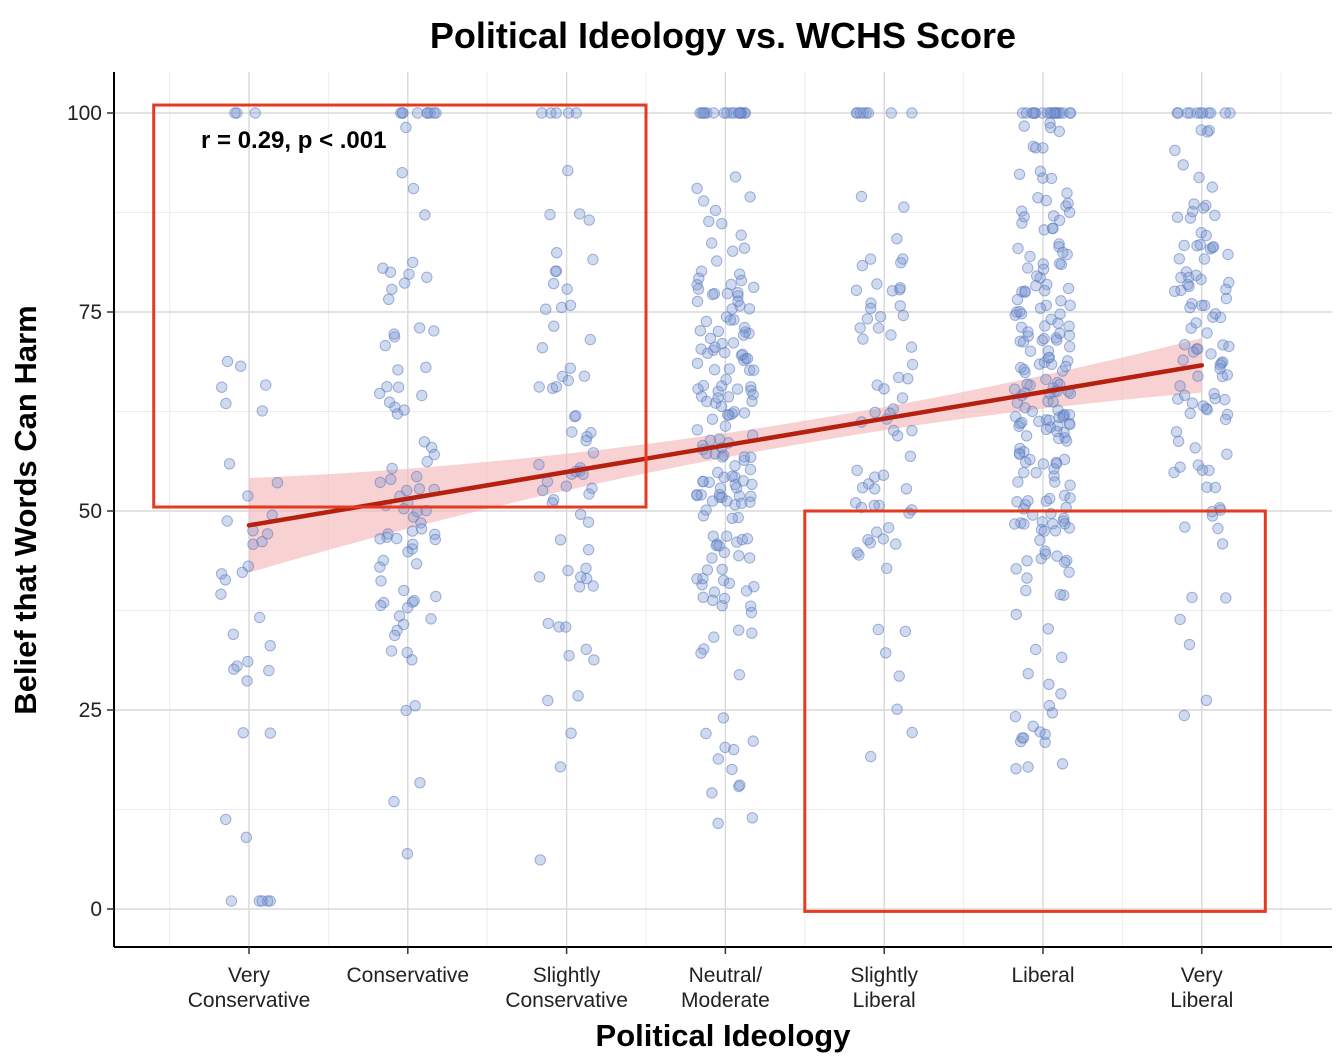 The image size is (1336, 1064). I want to click on regression-line-layer, so click(725, 445).